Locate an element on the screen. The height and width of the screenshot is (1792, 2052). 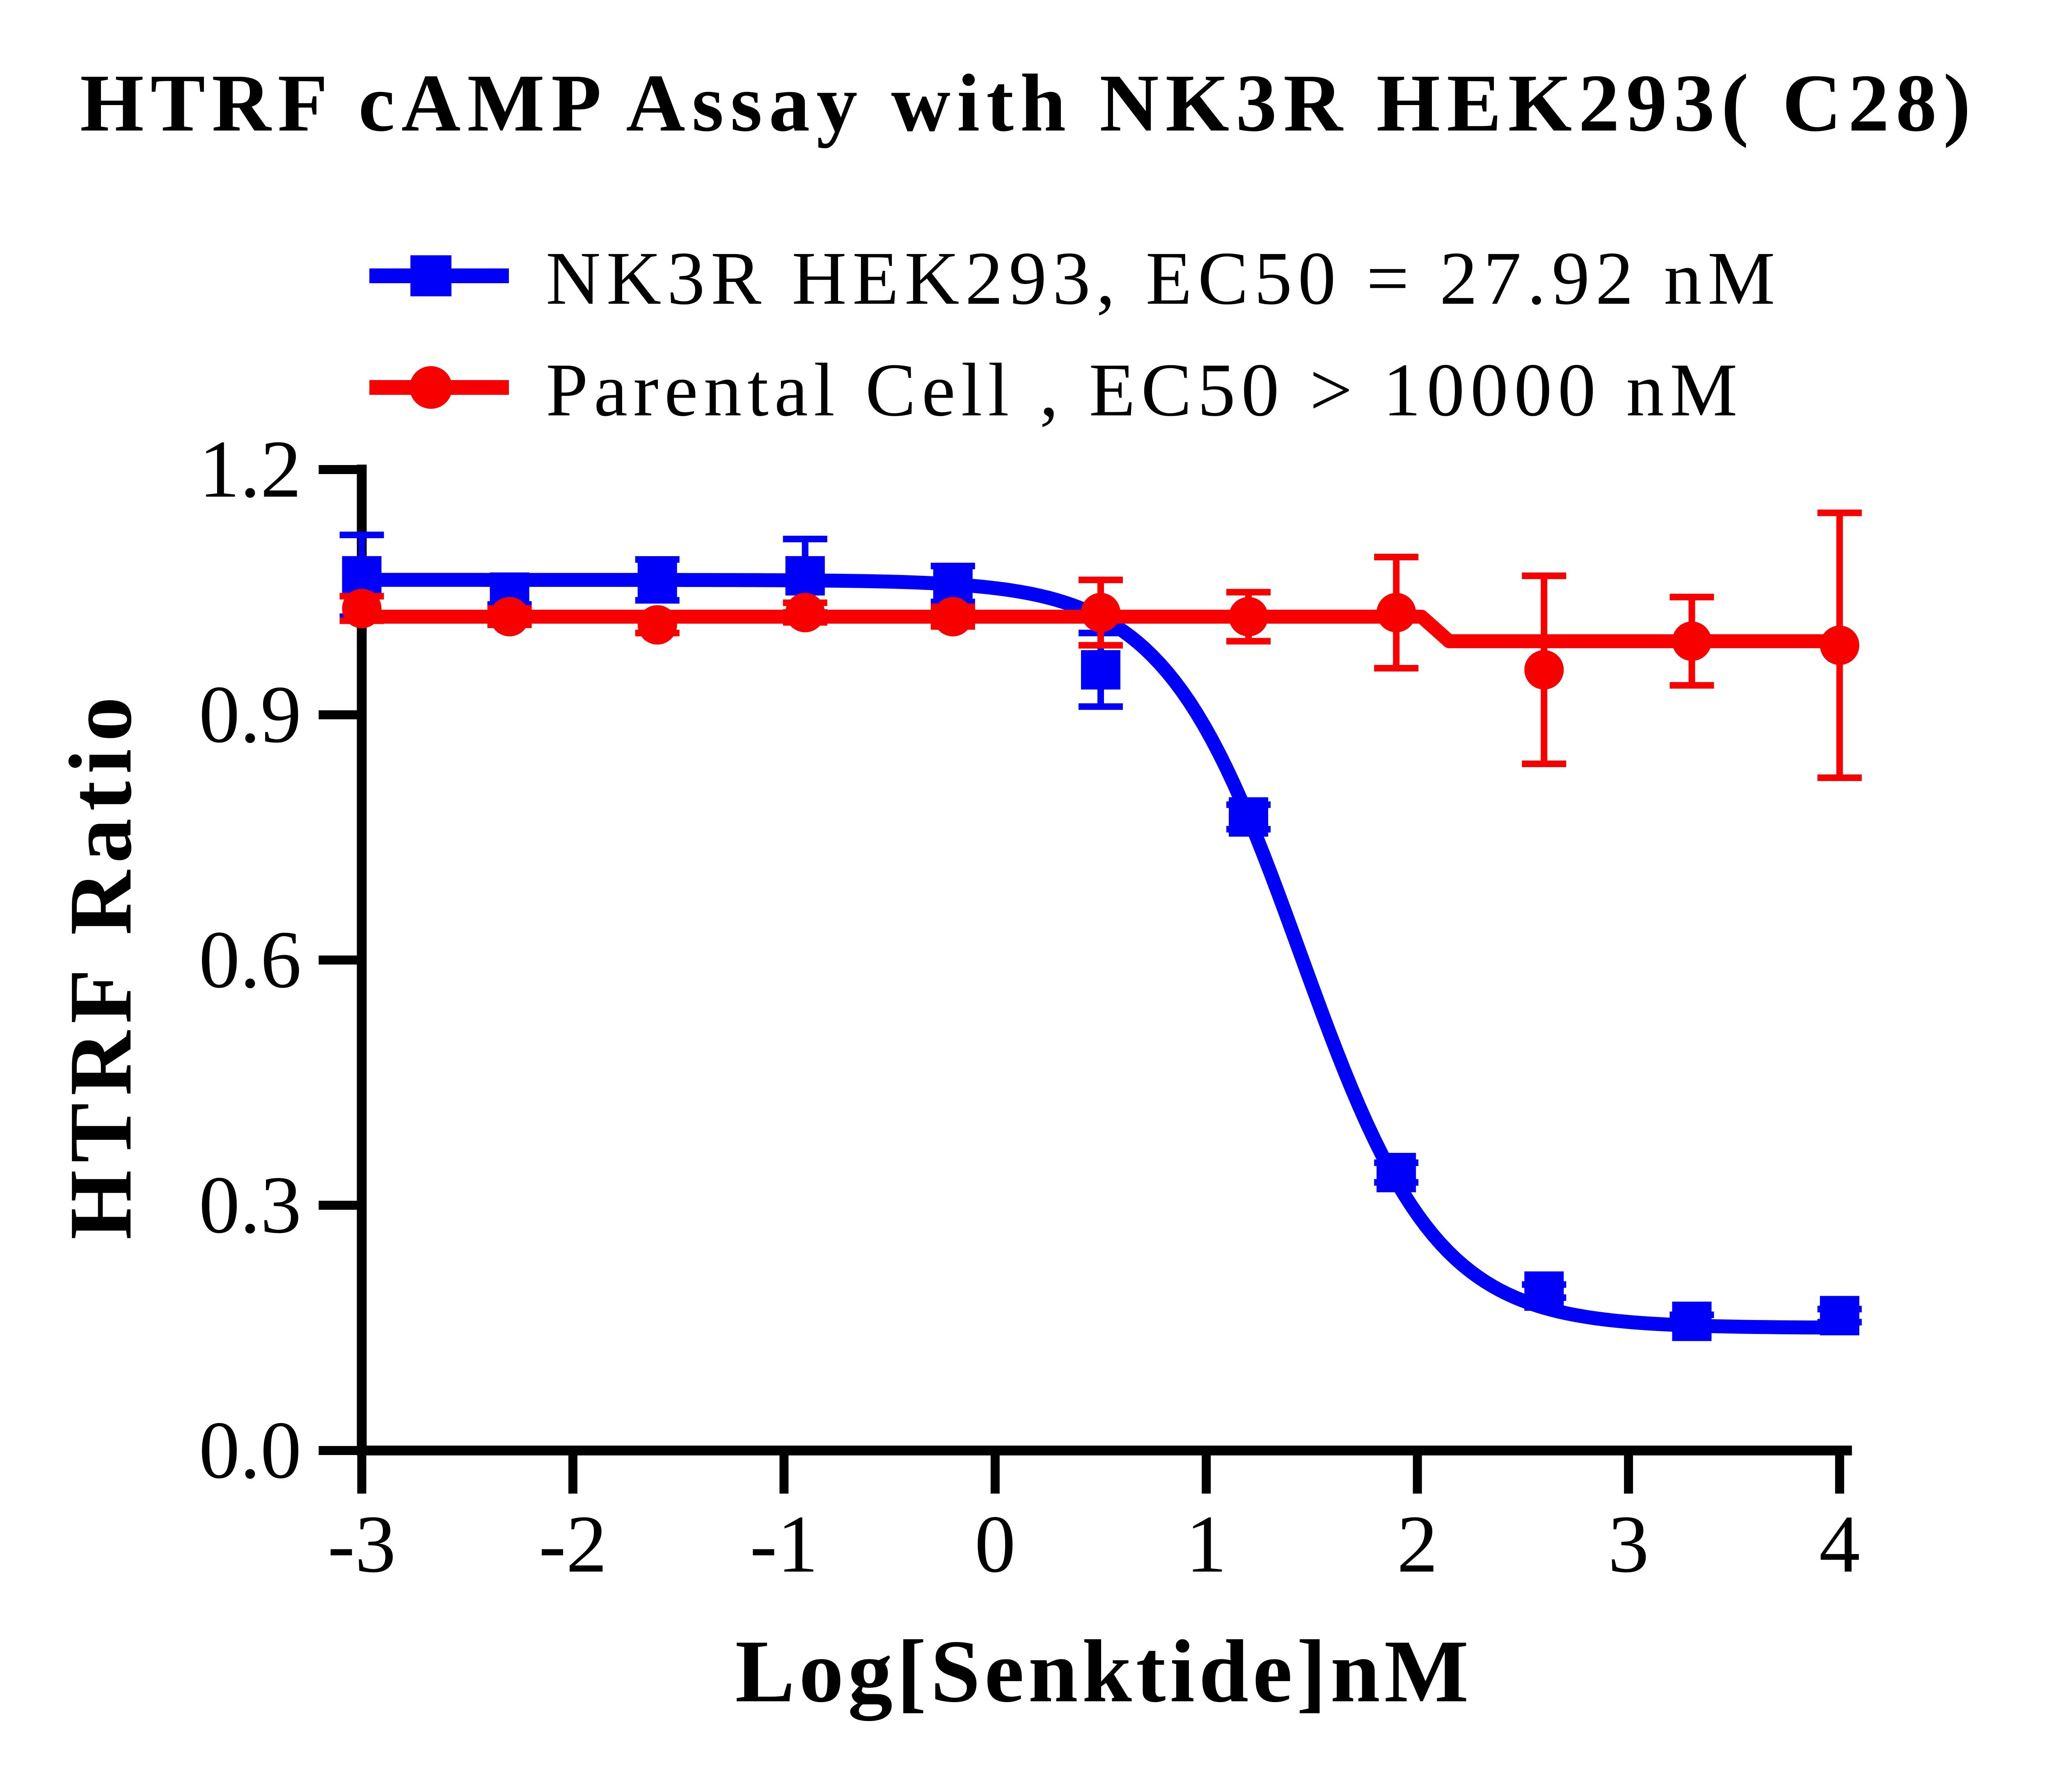
y-tick-label: 1.2 is located at coordinates (250, 469).